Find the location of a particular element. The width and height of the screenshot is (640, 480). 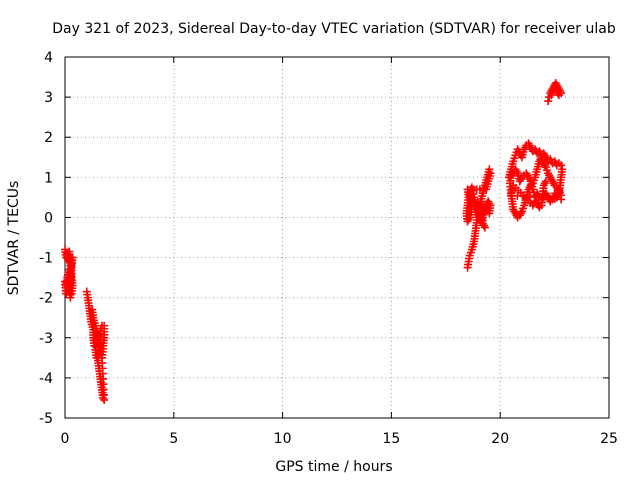

y-tick-label: 4 is located at coordinates (48, 58).